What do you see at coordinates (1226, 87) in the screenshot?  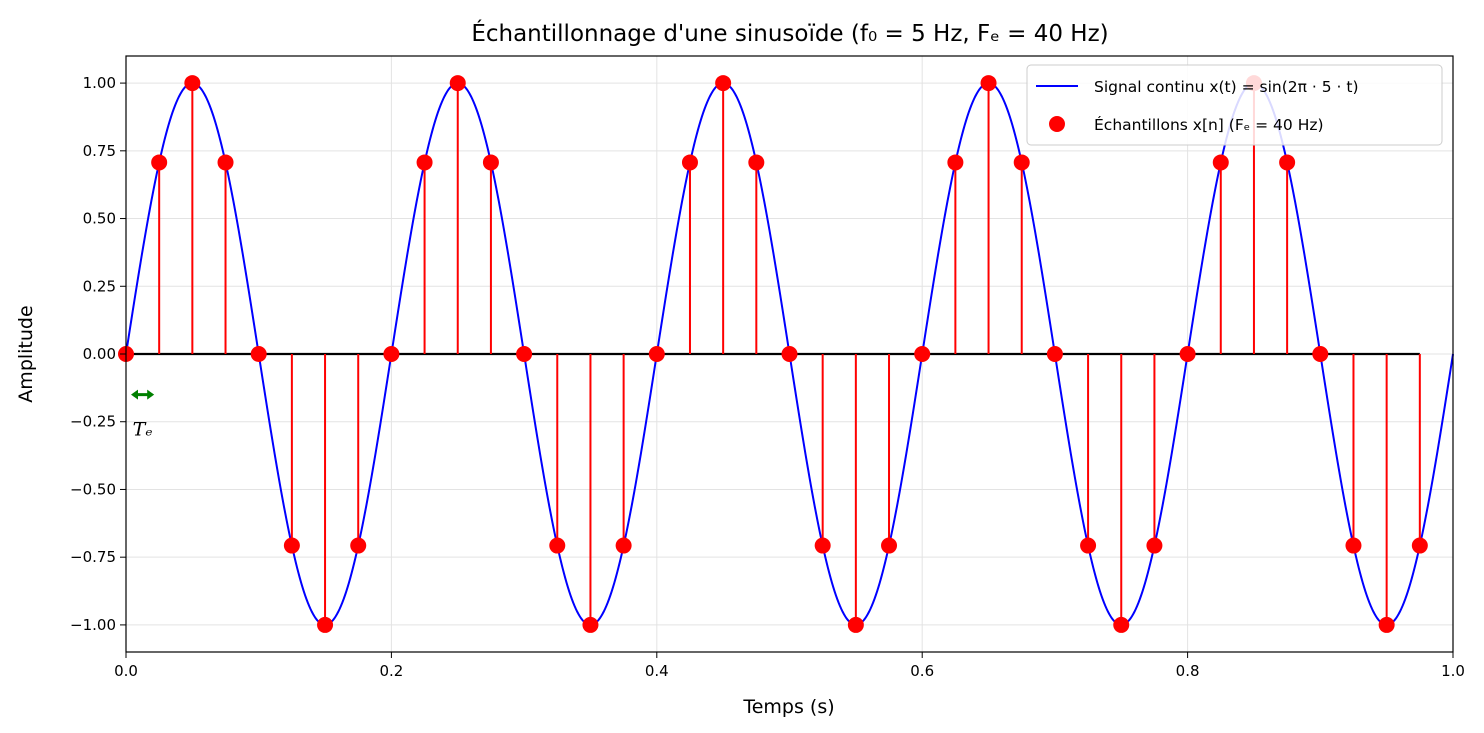 I see `legend-label-signal: Signal continu x(t) = sin(2π · 5 · t)` at bounding box center [1226, 87].